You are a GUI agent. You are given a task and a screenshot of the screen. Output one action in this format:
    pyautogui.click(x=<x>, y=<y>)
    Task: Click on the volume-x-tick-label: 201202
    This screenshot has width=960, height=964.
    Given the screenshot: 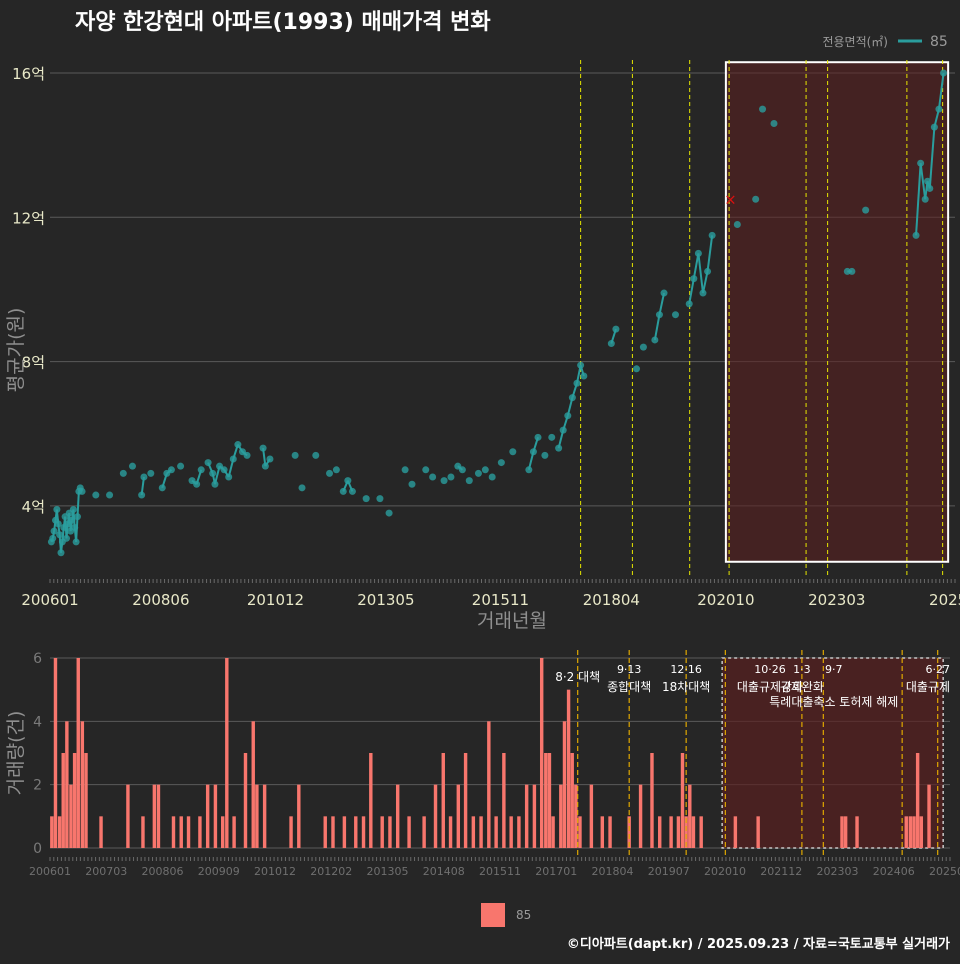 What is the action you would take?
    pyautogui.click(x=331, y=871)
    